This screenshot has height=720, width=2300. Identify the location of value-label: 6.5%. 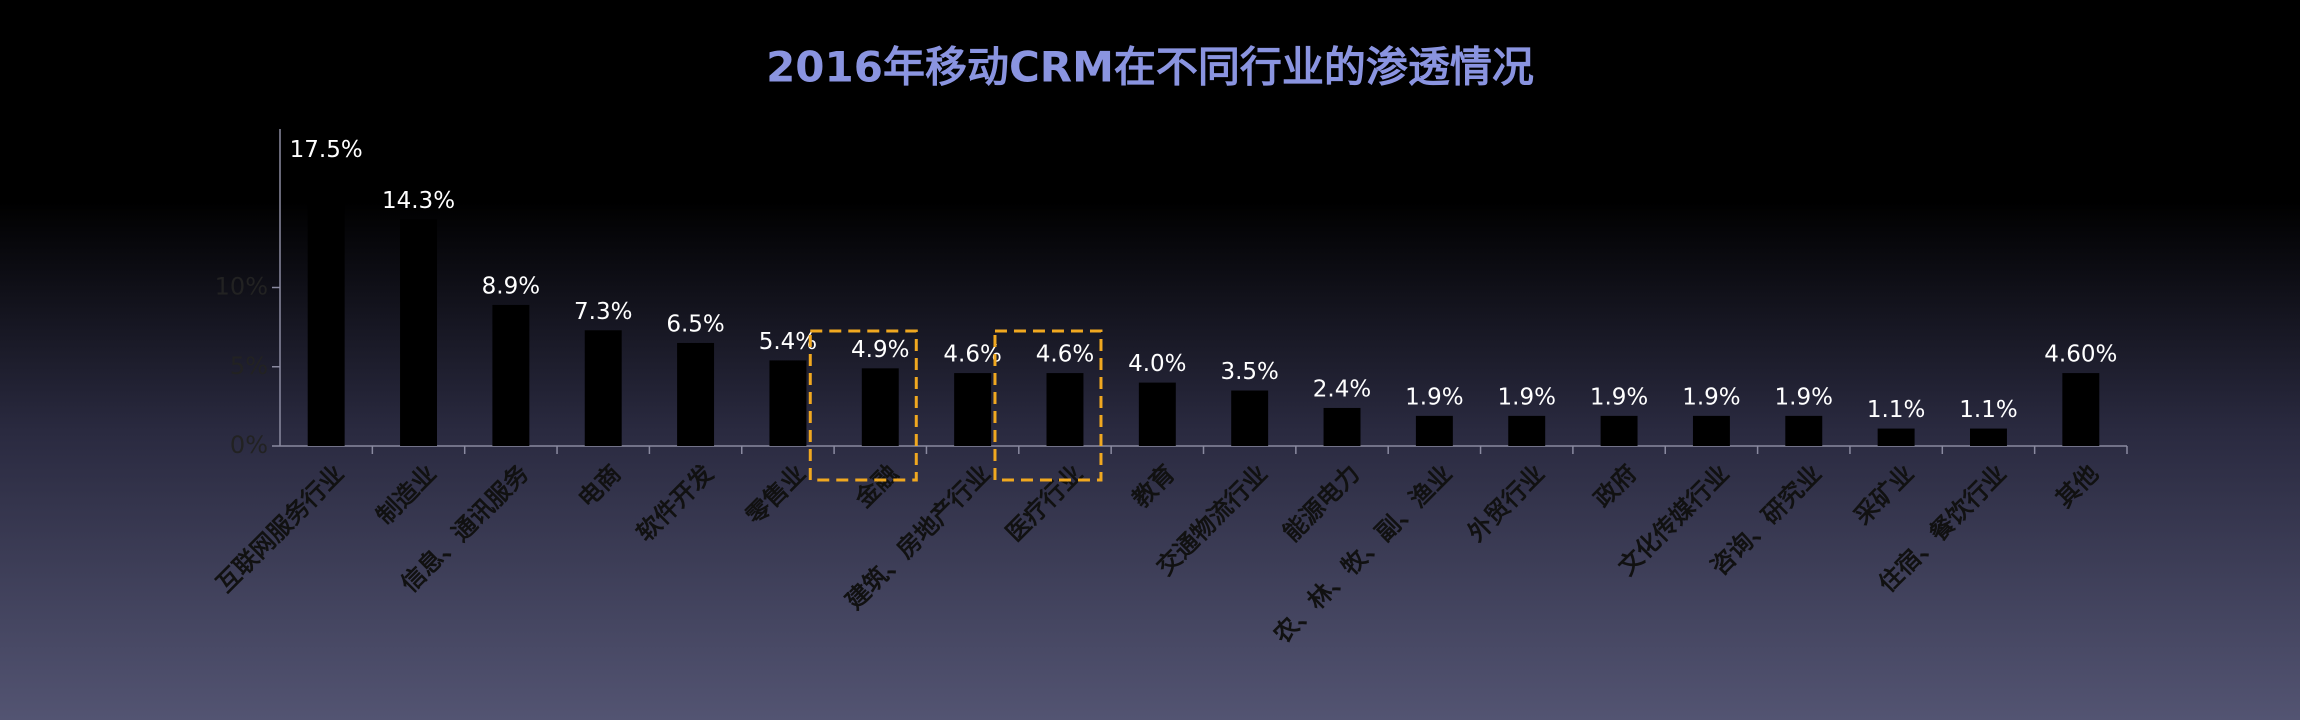
(695, 324).